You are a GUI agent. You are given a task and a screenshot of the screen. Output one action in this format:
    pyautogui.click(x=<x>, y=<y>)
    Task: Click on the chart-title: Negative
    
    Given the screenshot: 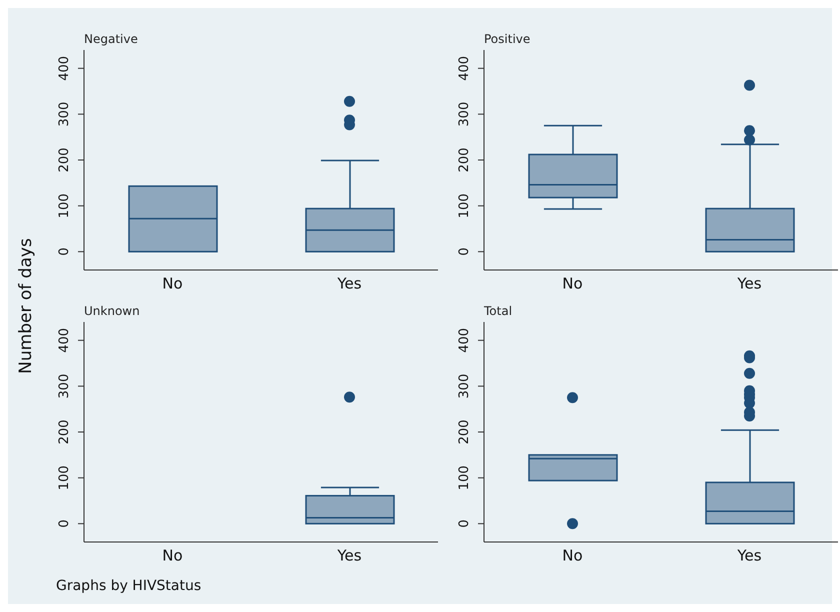 What is the action you would take?
    pyautogui.click(x=111, y=39)
    